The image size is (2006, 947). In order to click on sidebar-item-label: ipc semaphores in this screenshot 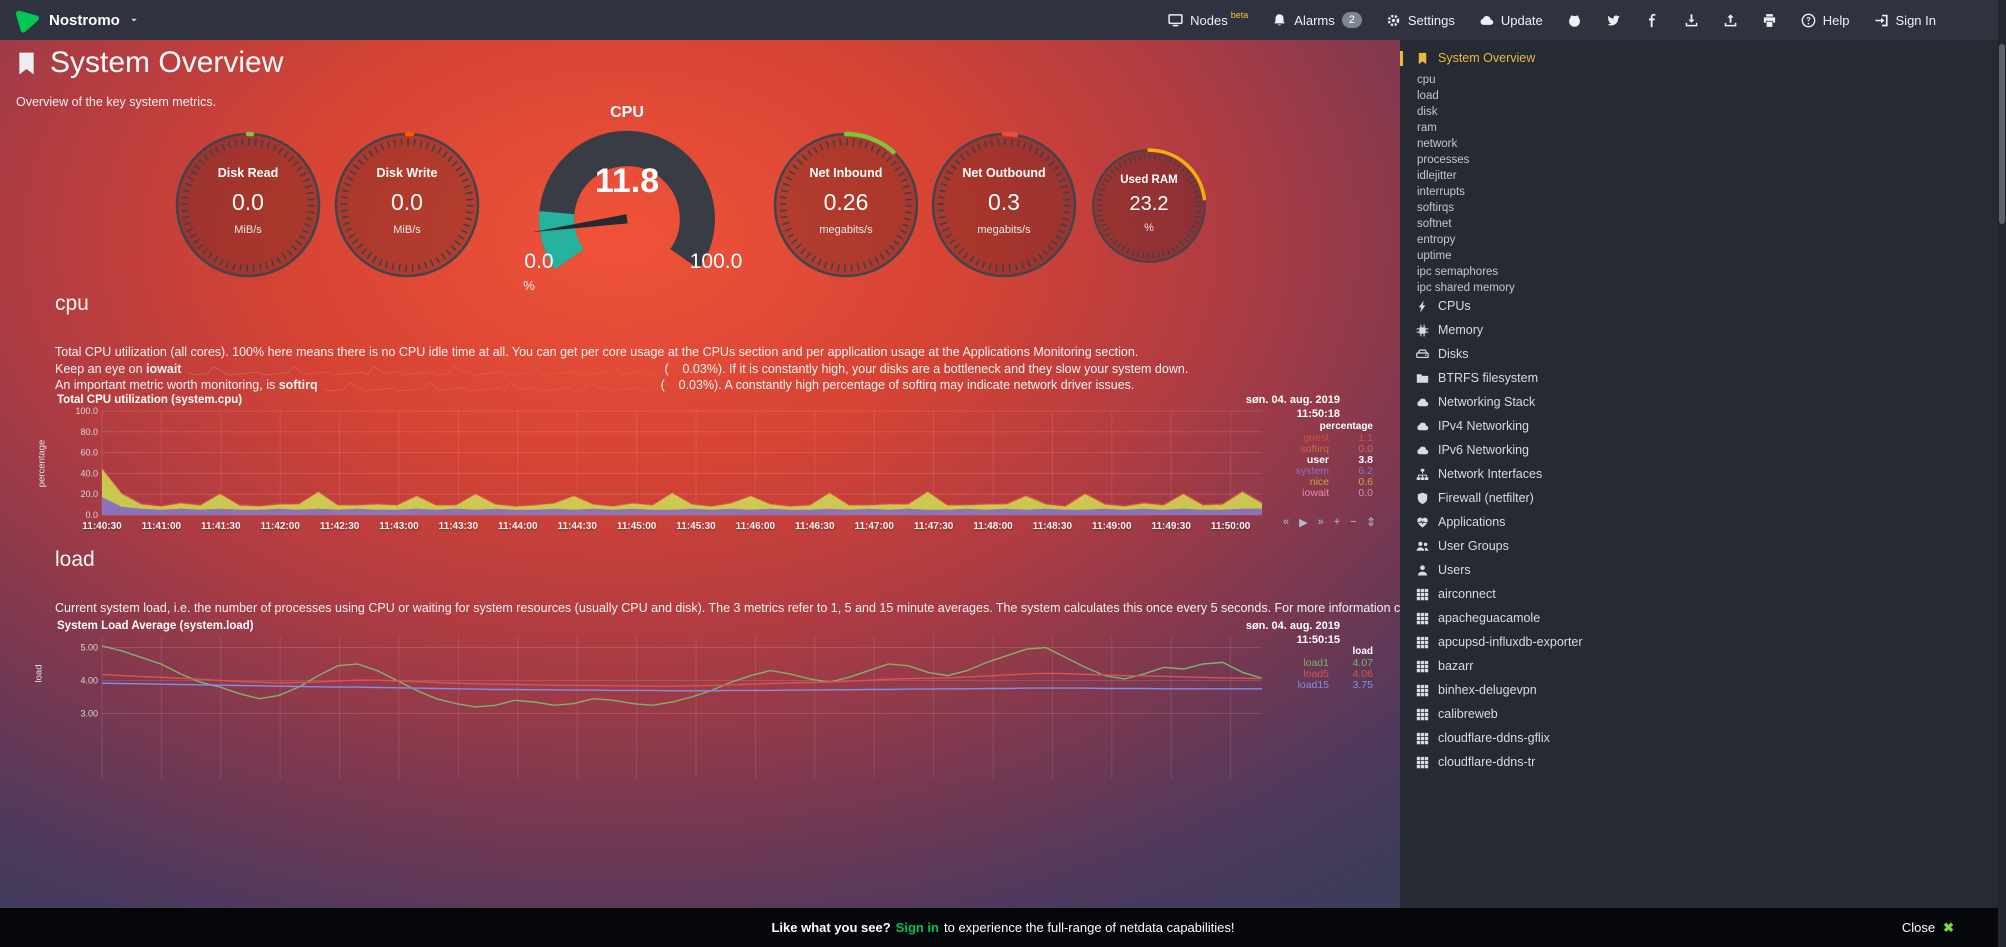, I will do `click(1458, 271)`.